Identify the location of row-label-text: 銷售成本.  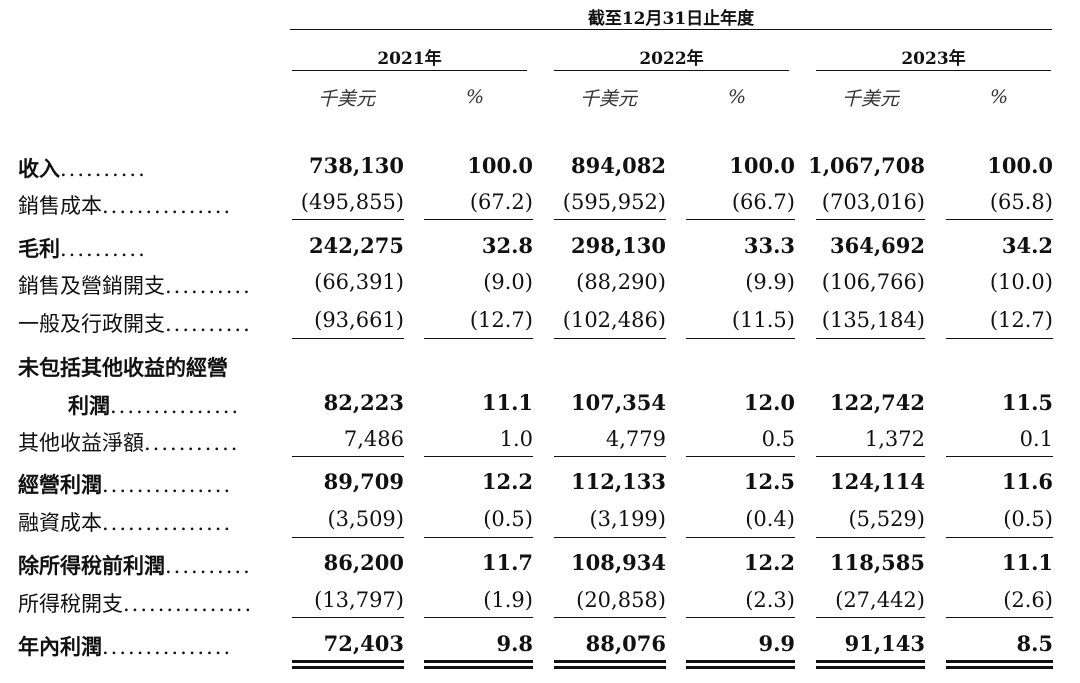
(60, 206).